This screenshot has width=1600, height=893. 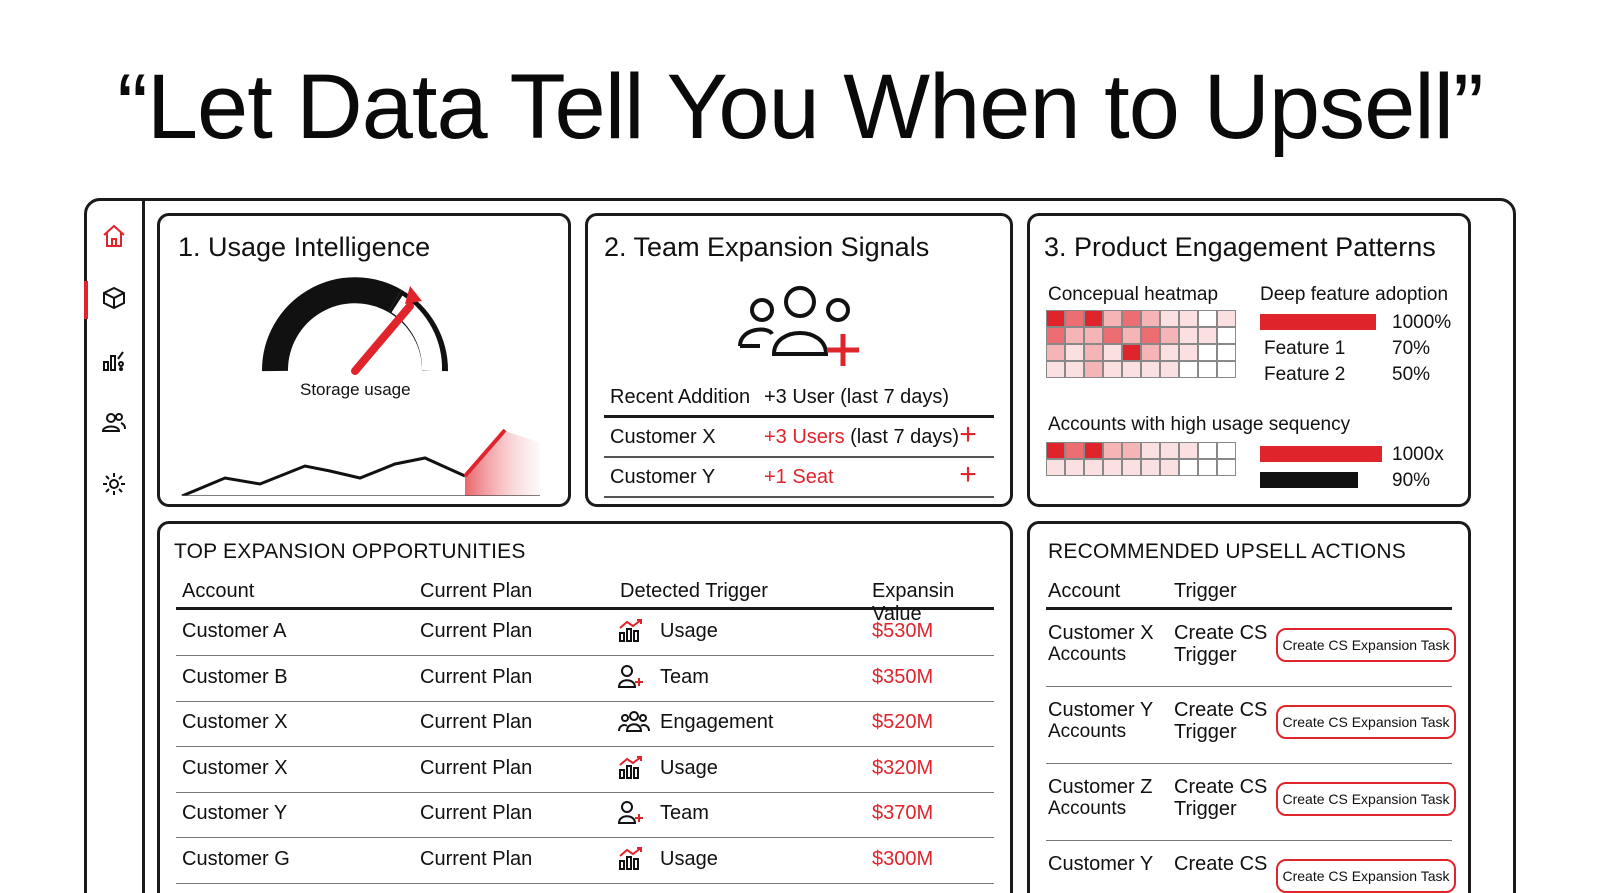 I want to click on column-header: Expansin Value, so click(x=913, y=602).